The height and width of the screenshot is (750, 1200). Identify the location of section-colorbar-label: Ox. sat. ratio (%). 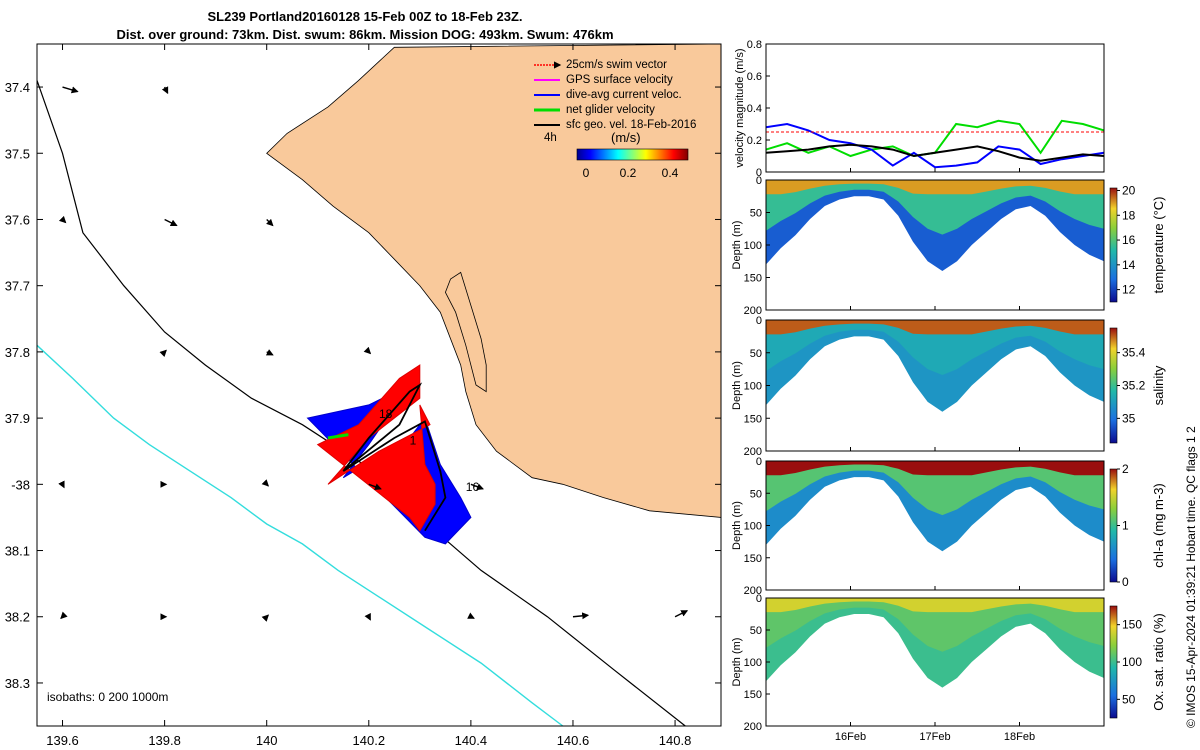
(1158, 662).